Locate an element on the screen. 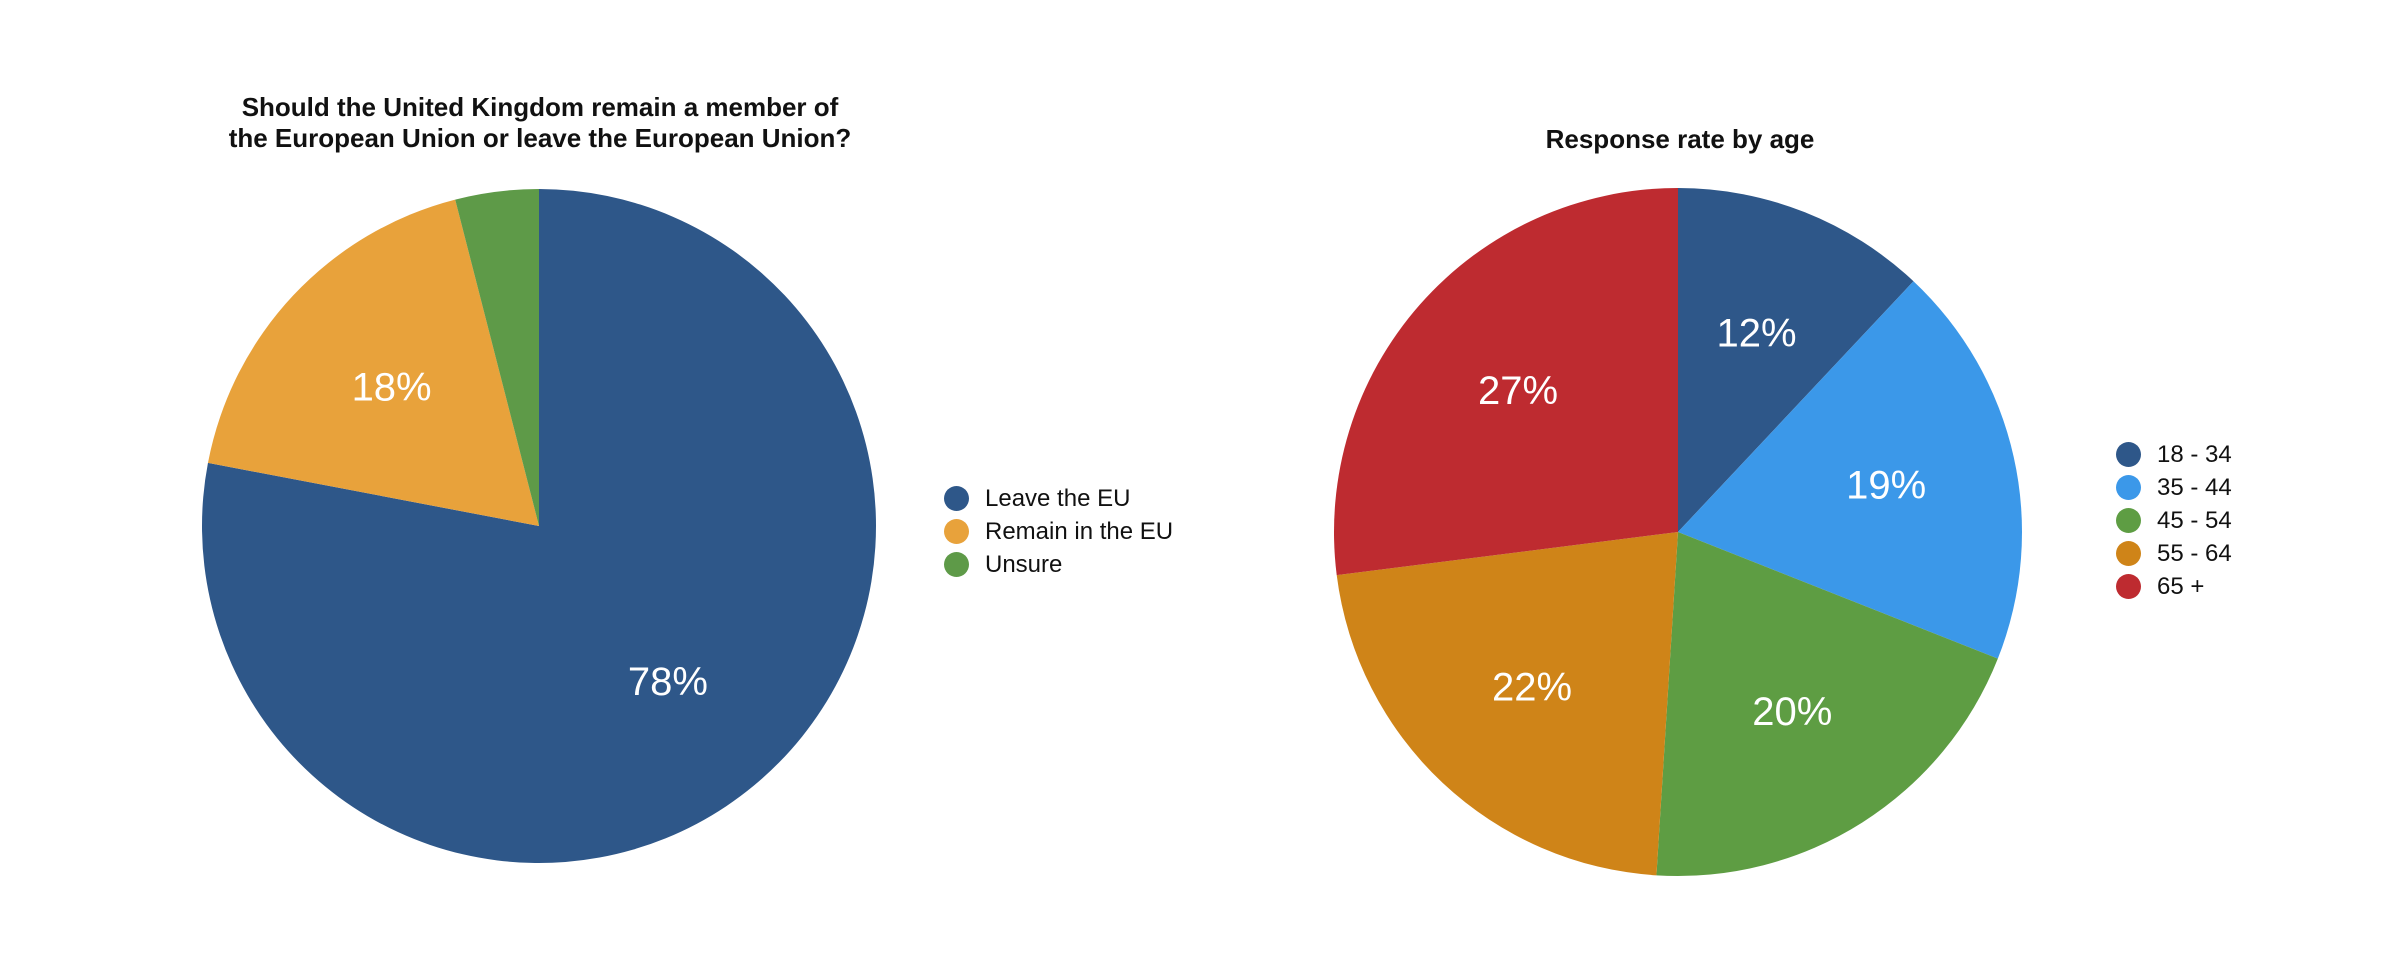  slice-label-65: 27% is located at coordinates (1518, 391).